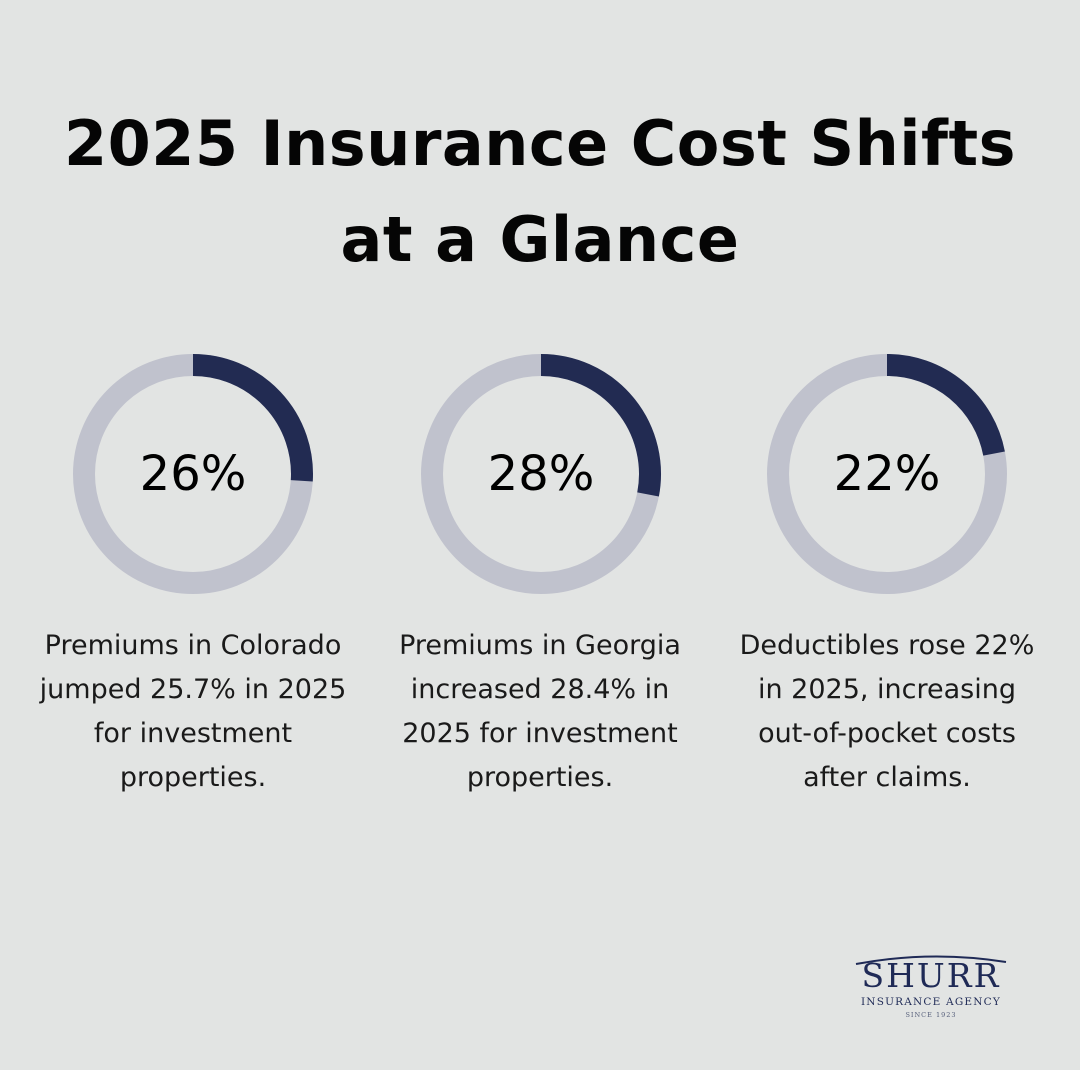 The image size is (1080, 1070). I want to click on donut-chart-georgia: 28%, so click(541, 474).